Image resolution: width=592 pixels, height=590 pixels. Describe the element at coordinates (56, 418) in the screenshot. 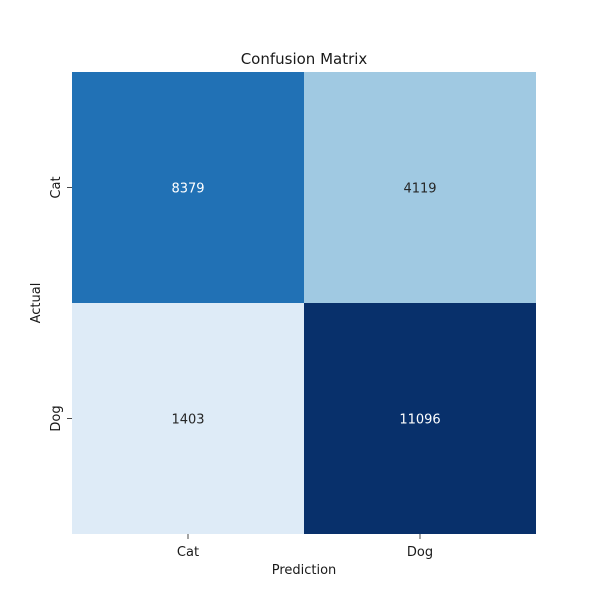

I see `y-tick-label: Dog` at that location.